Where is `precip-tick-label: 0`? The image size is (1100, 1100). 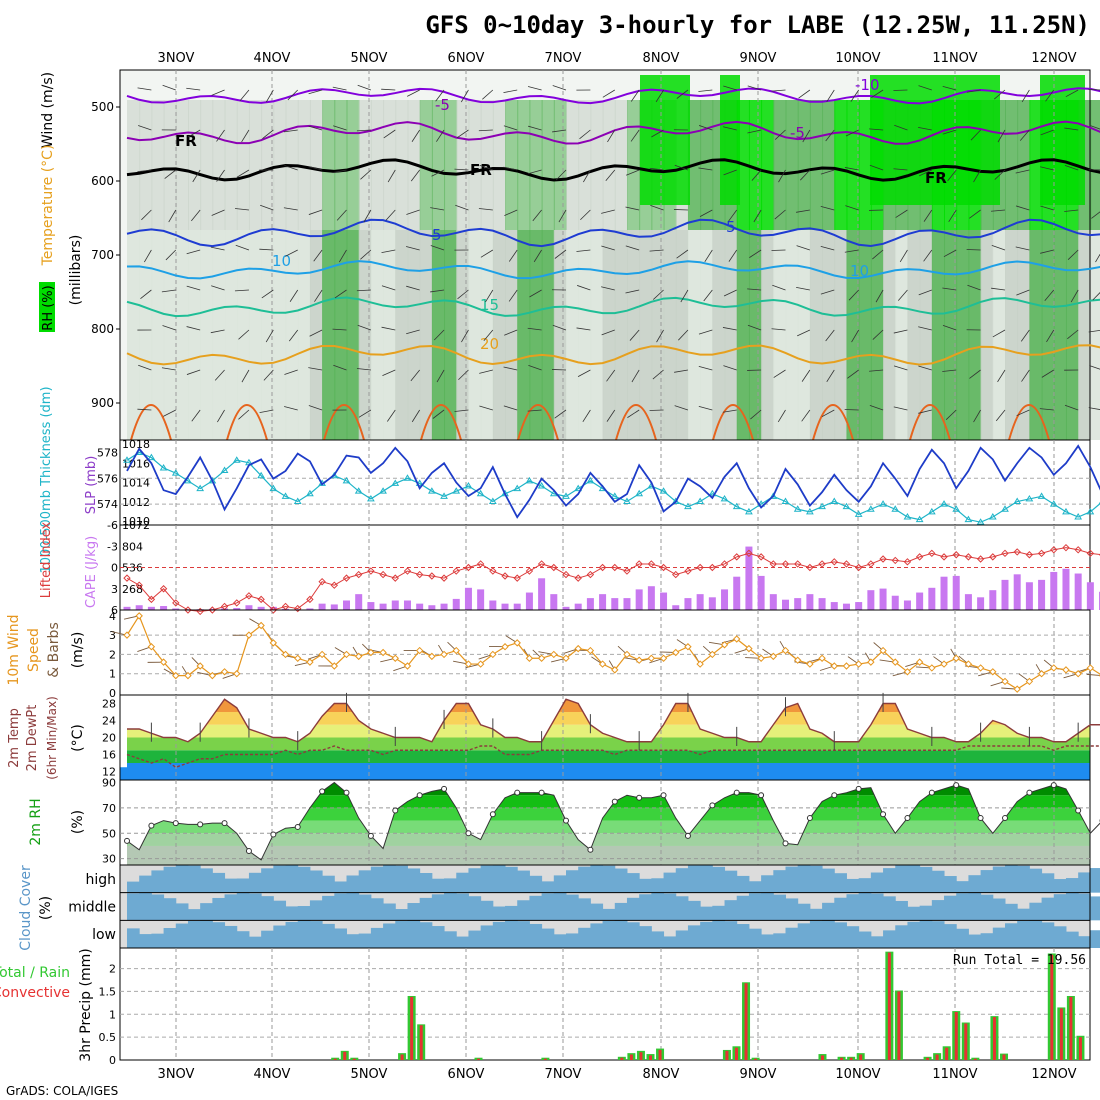
precip-tick-label: 0 is located at coordinates (112, 1060).